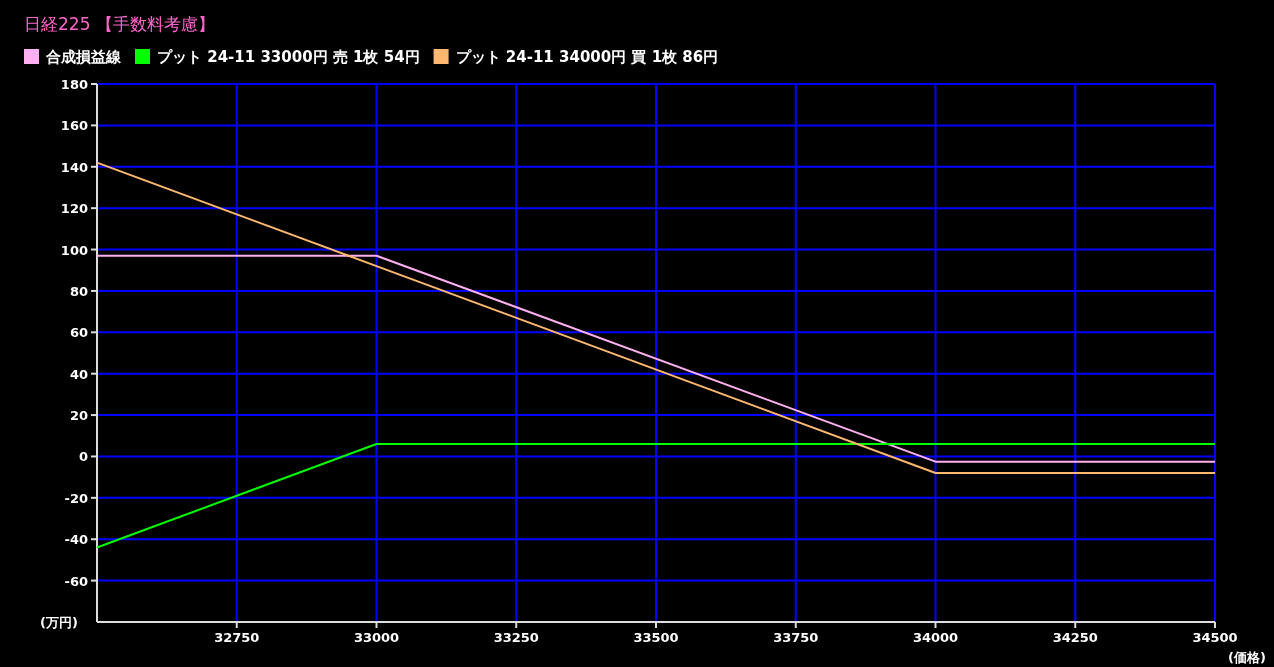 The height and width of the screenshot is (667, 1274). I want to click on y-tick-label: 140, so click(74, 167).